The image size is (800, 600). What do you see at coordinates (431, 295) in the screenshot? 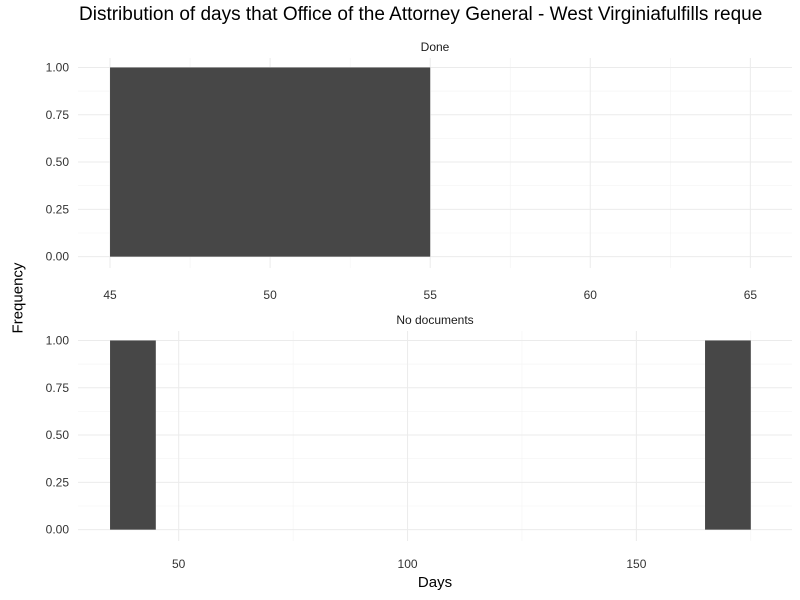
I see `x-tick-label: 55` at bounding box center [431, 295].